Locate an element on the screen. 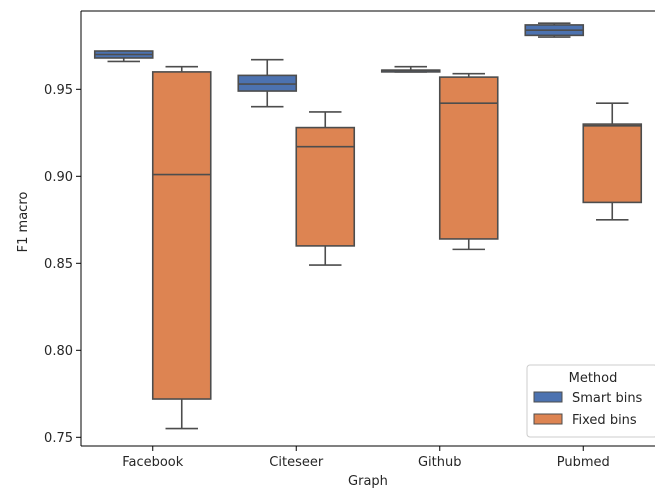 This screenshot has width=655, height=491. x-tick-label: Github is located at coordinates (440, 462).